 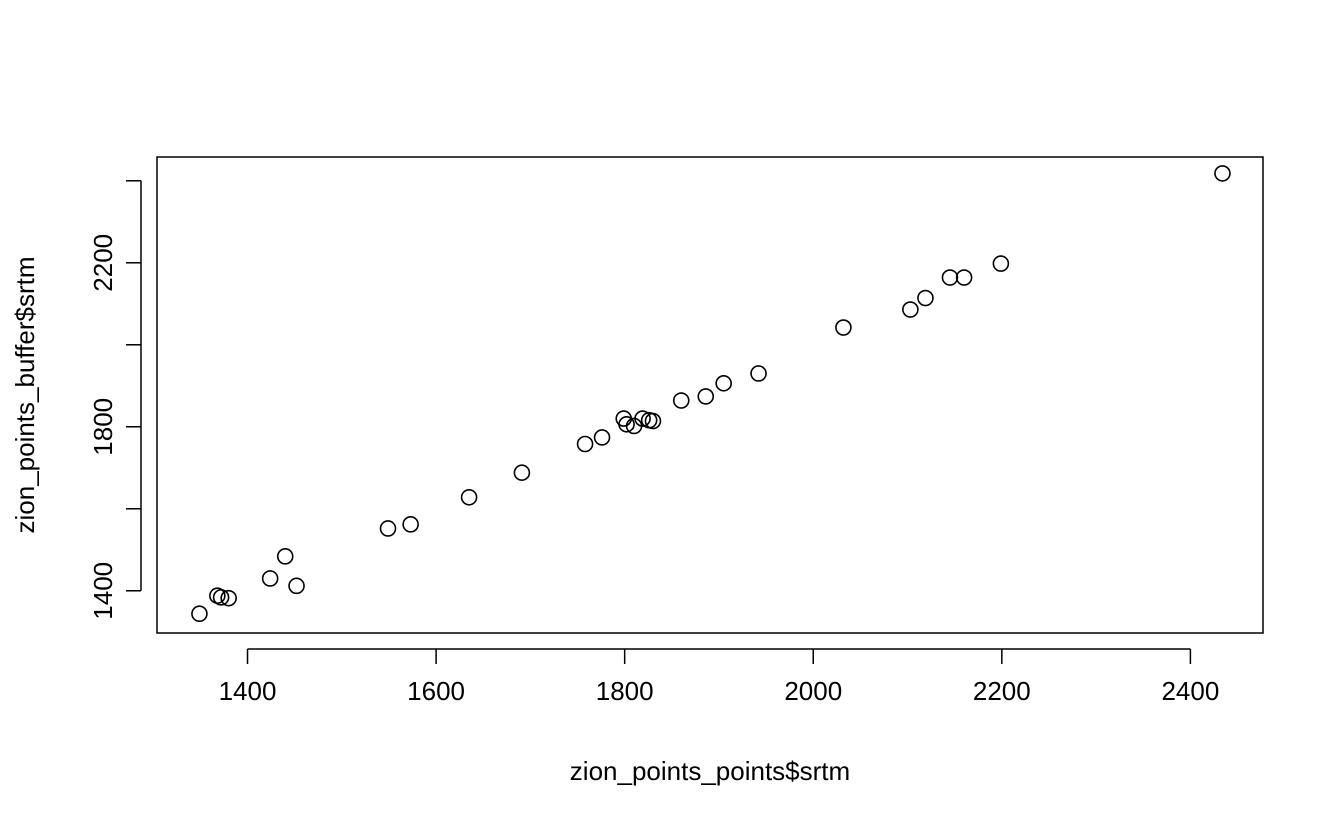 I want to click on y-tick-label-2: 2200, so click(x=103, y=263).